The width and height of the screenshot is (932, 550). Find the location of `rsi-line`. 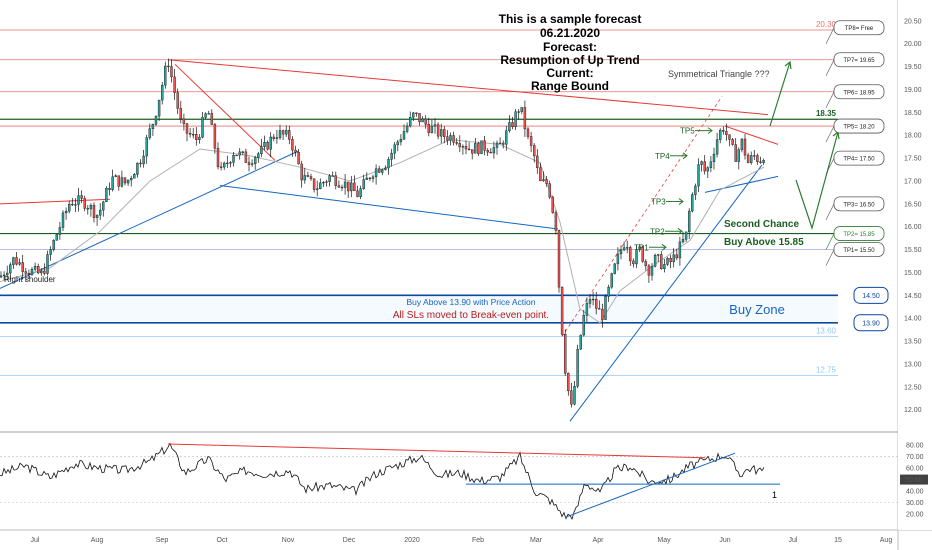

rsi-line is located at coordinates (382, 481).